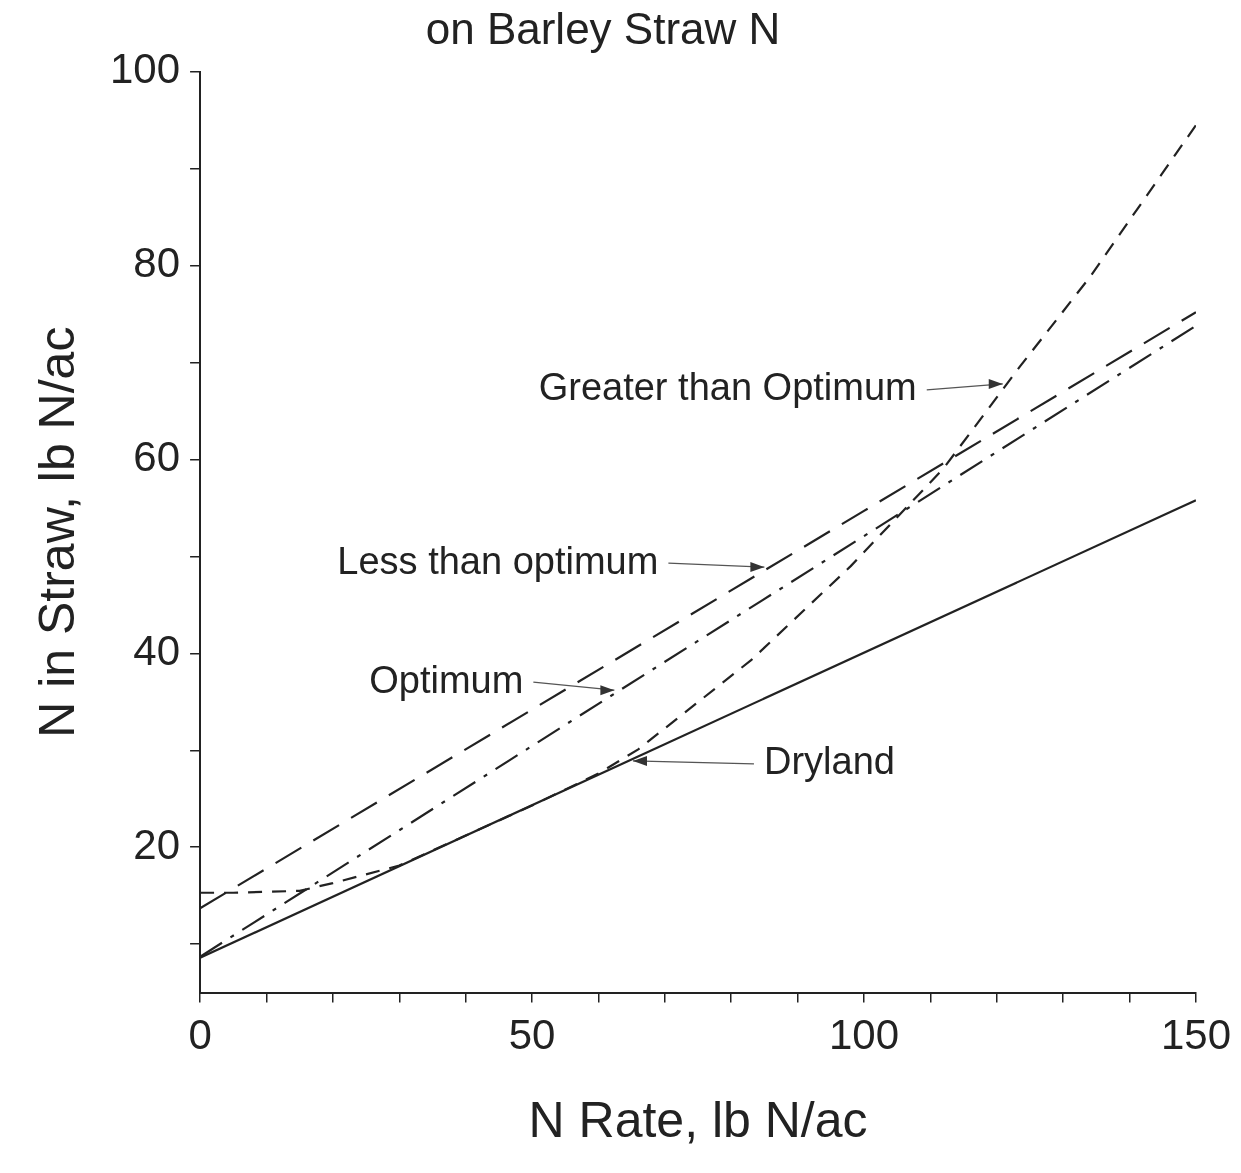 This screenshot has width=1241, height=1173. Describe the element at coordinates (200, 1035) in the screenshot. I see `x-tick-label: 0` at that location.